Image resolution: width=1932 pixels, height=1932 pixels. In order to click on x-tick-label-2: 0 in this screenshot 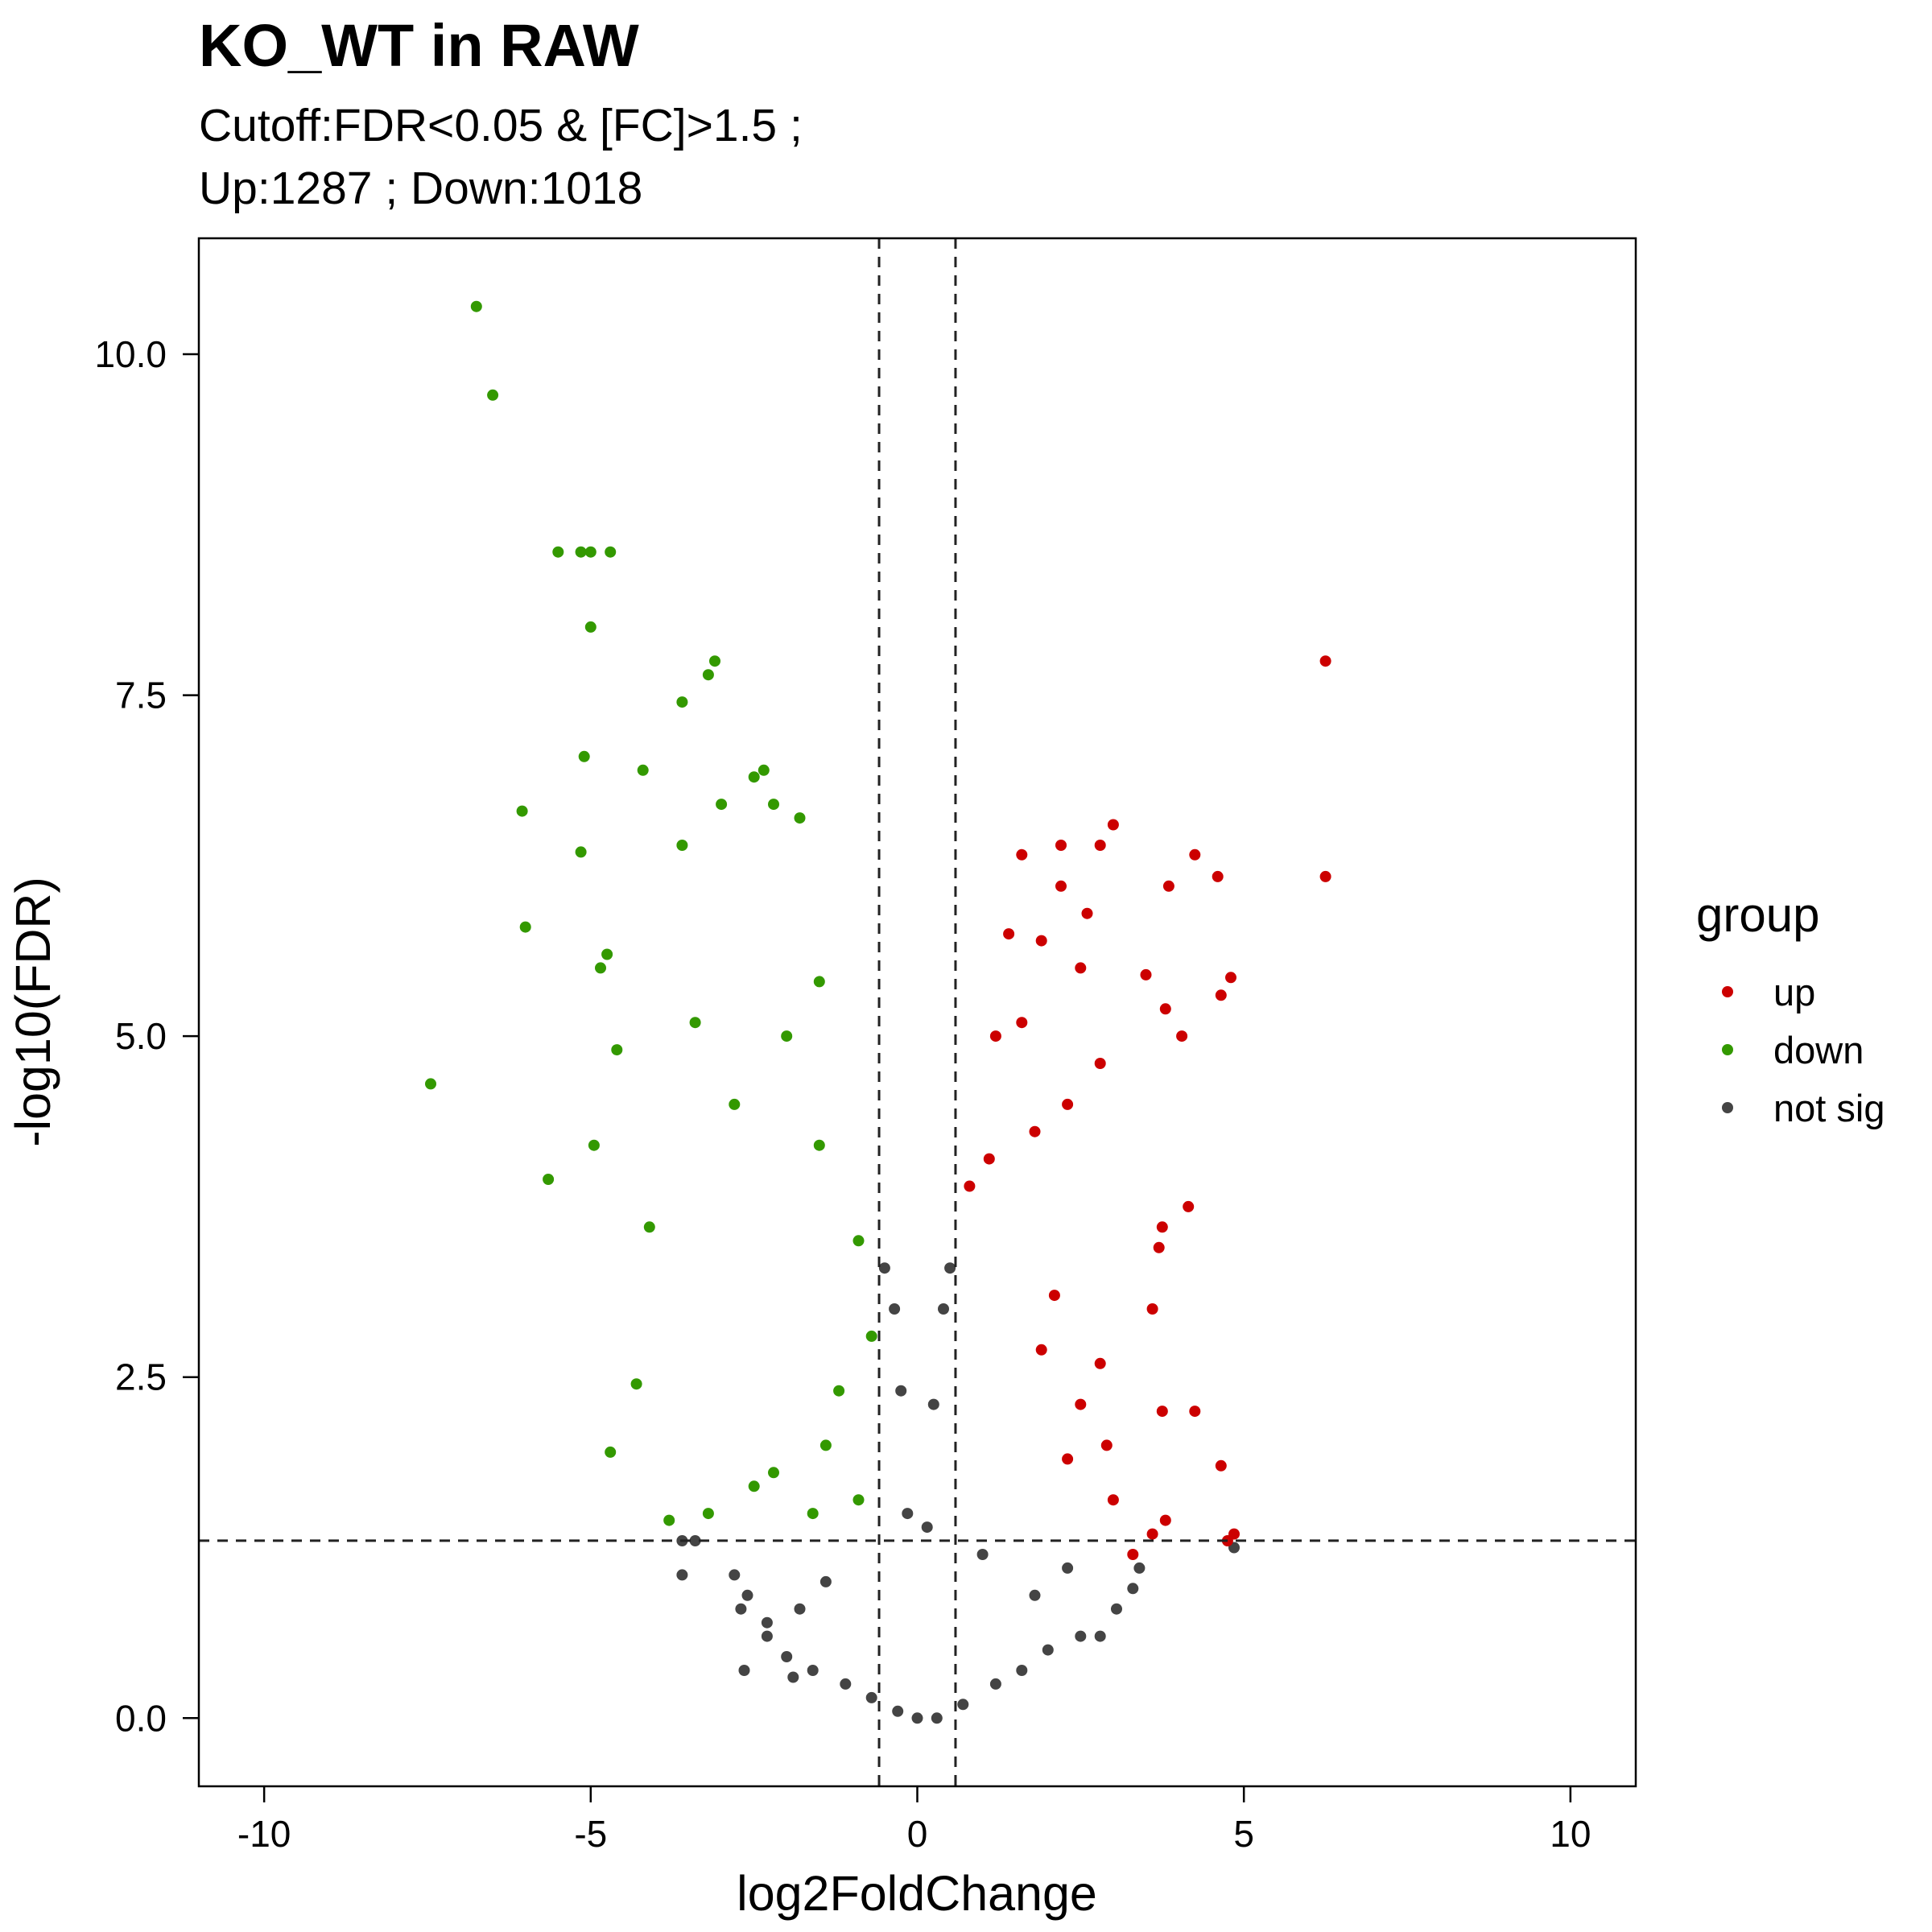, I will do `click(917, 1834)`.